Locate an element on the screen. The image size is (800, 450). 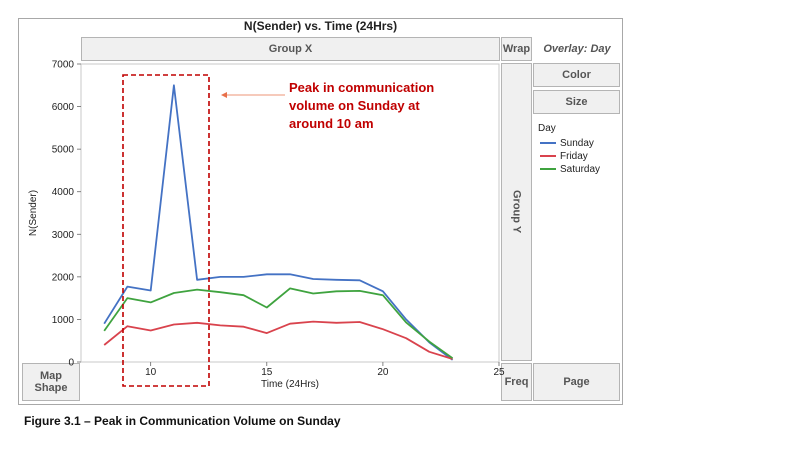
map-shape-label: Map Shape is located at coordinates (51, 382).